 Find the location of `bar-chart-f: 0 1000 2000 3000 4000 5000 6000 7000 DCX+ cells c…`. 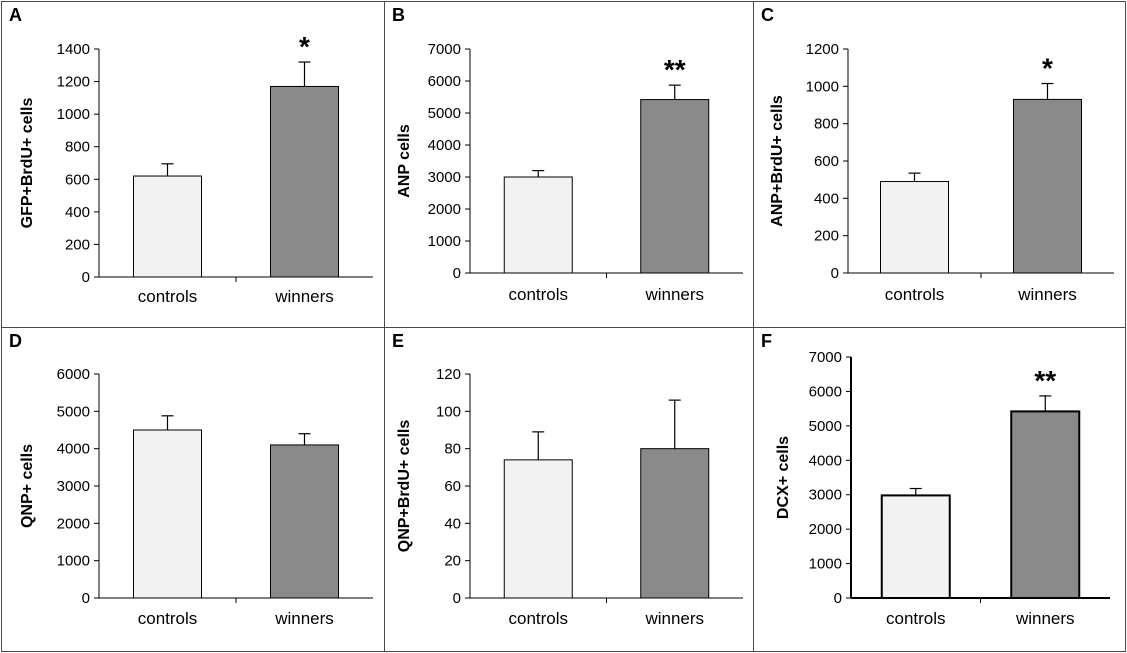

bar-chart-f: 0 1000 2000 3000 4000 5000 6000 7000 DCX+ cells c… is located at coordinates (942, 488).